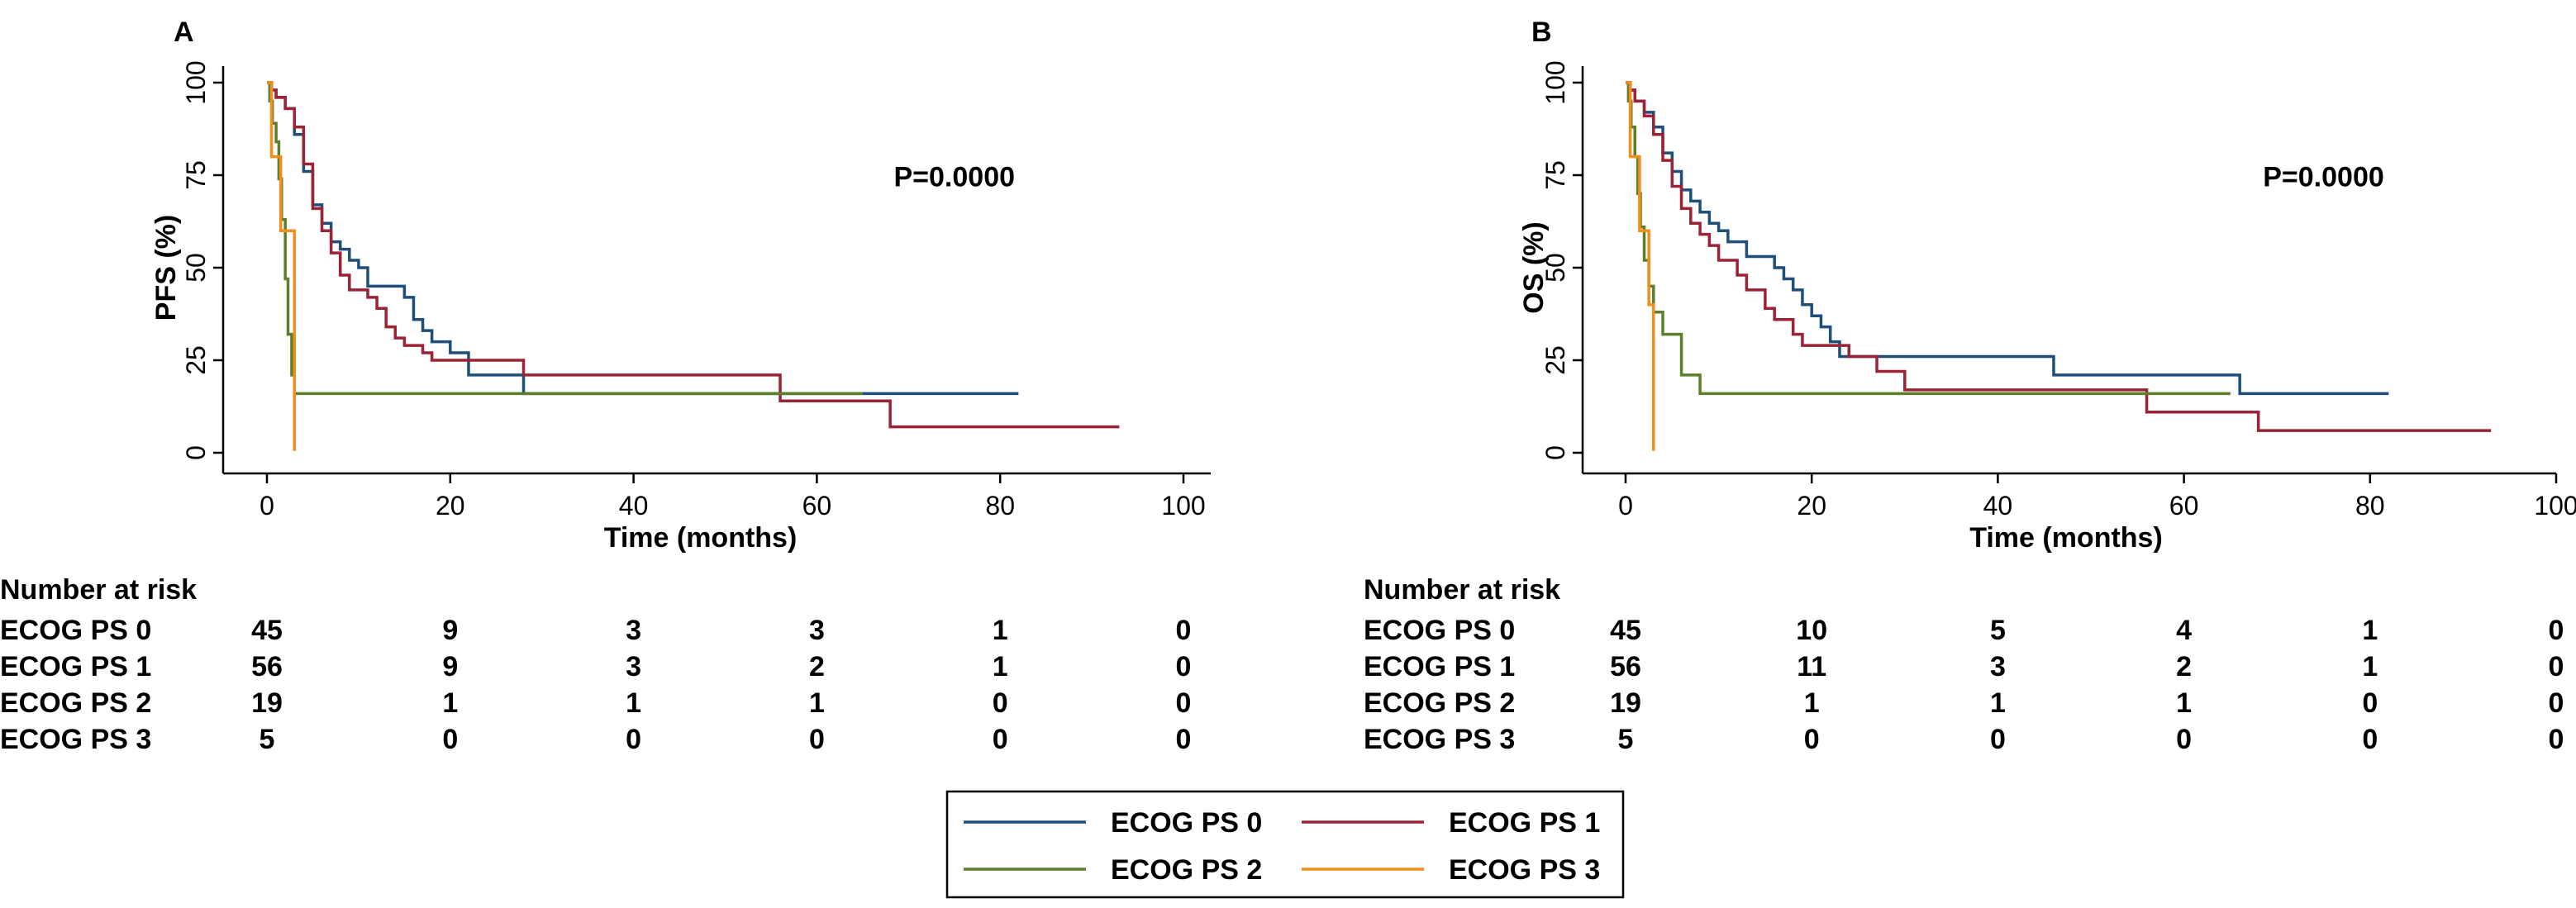  Describe the element at coordinates (1534, 267) in the screenshot. I see `y-axis-label: OS (%)` at that location.